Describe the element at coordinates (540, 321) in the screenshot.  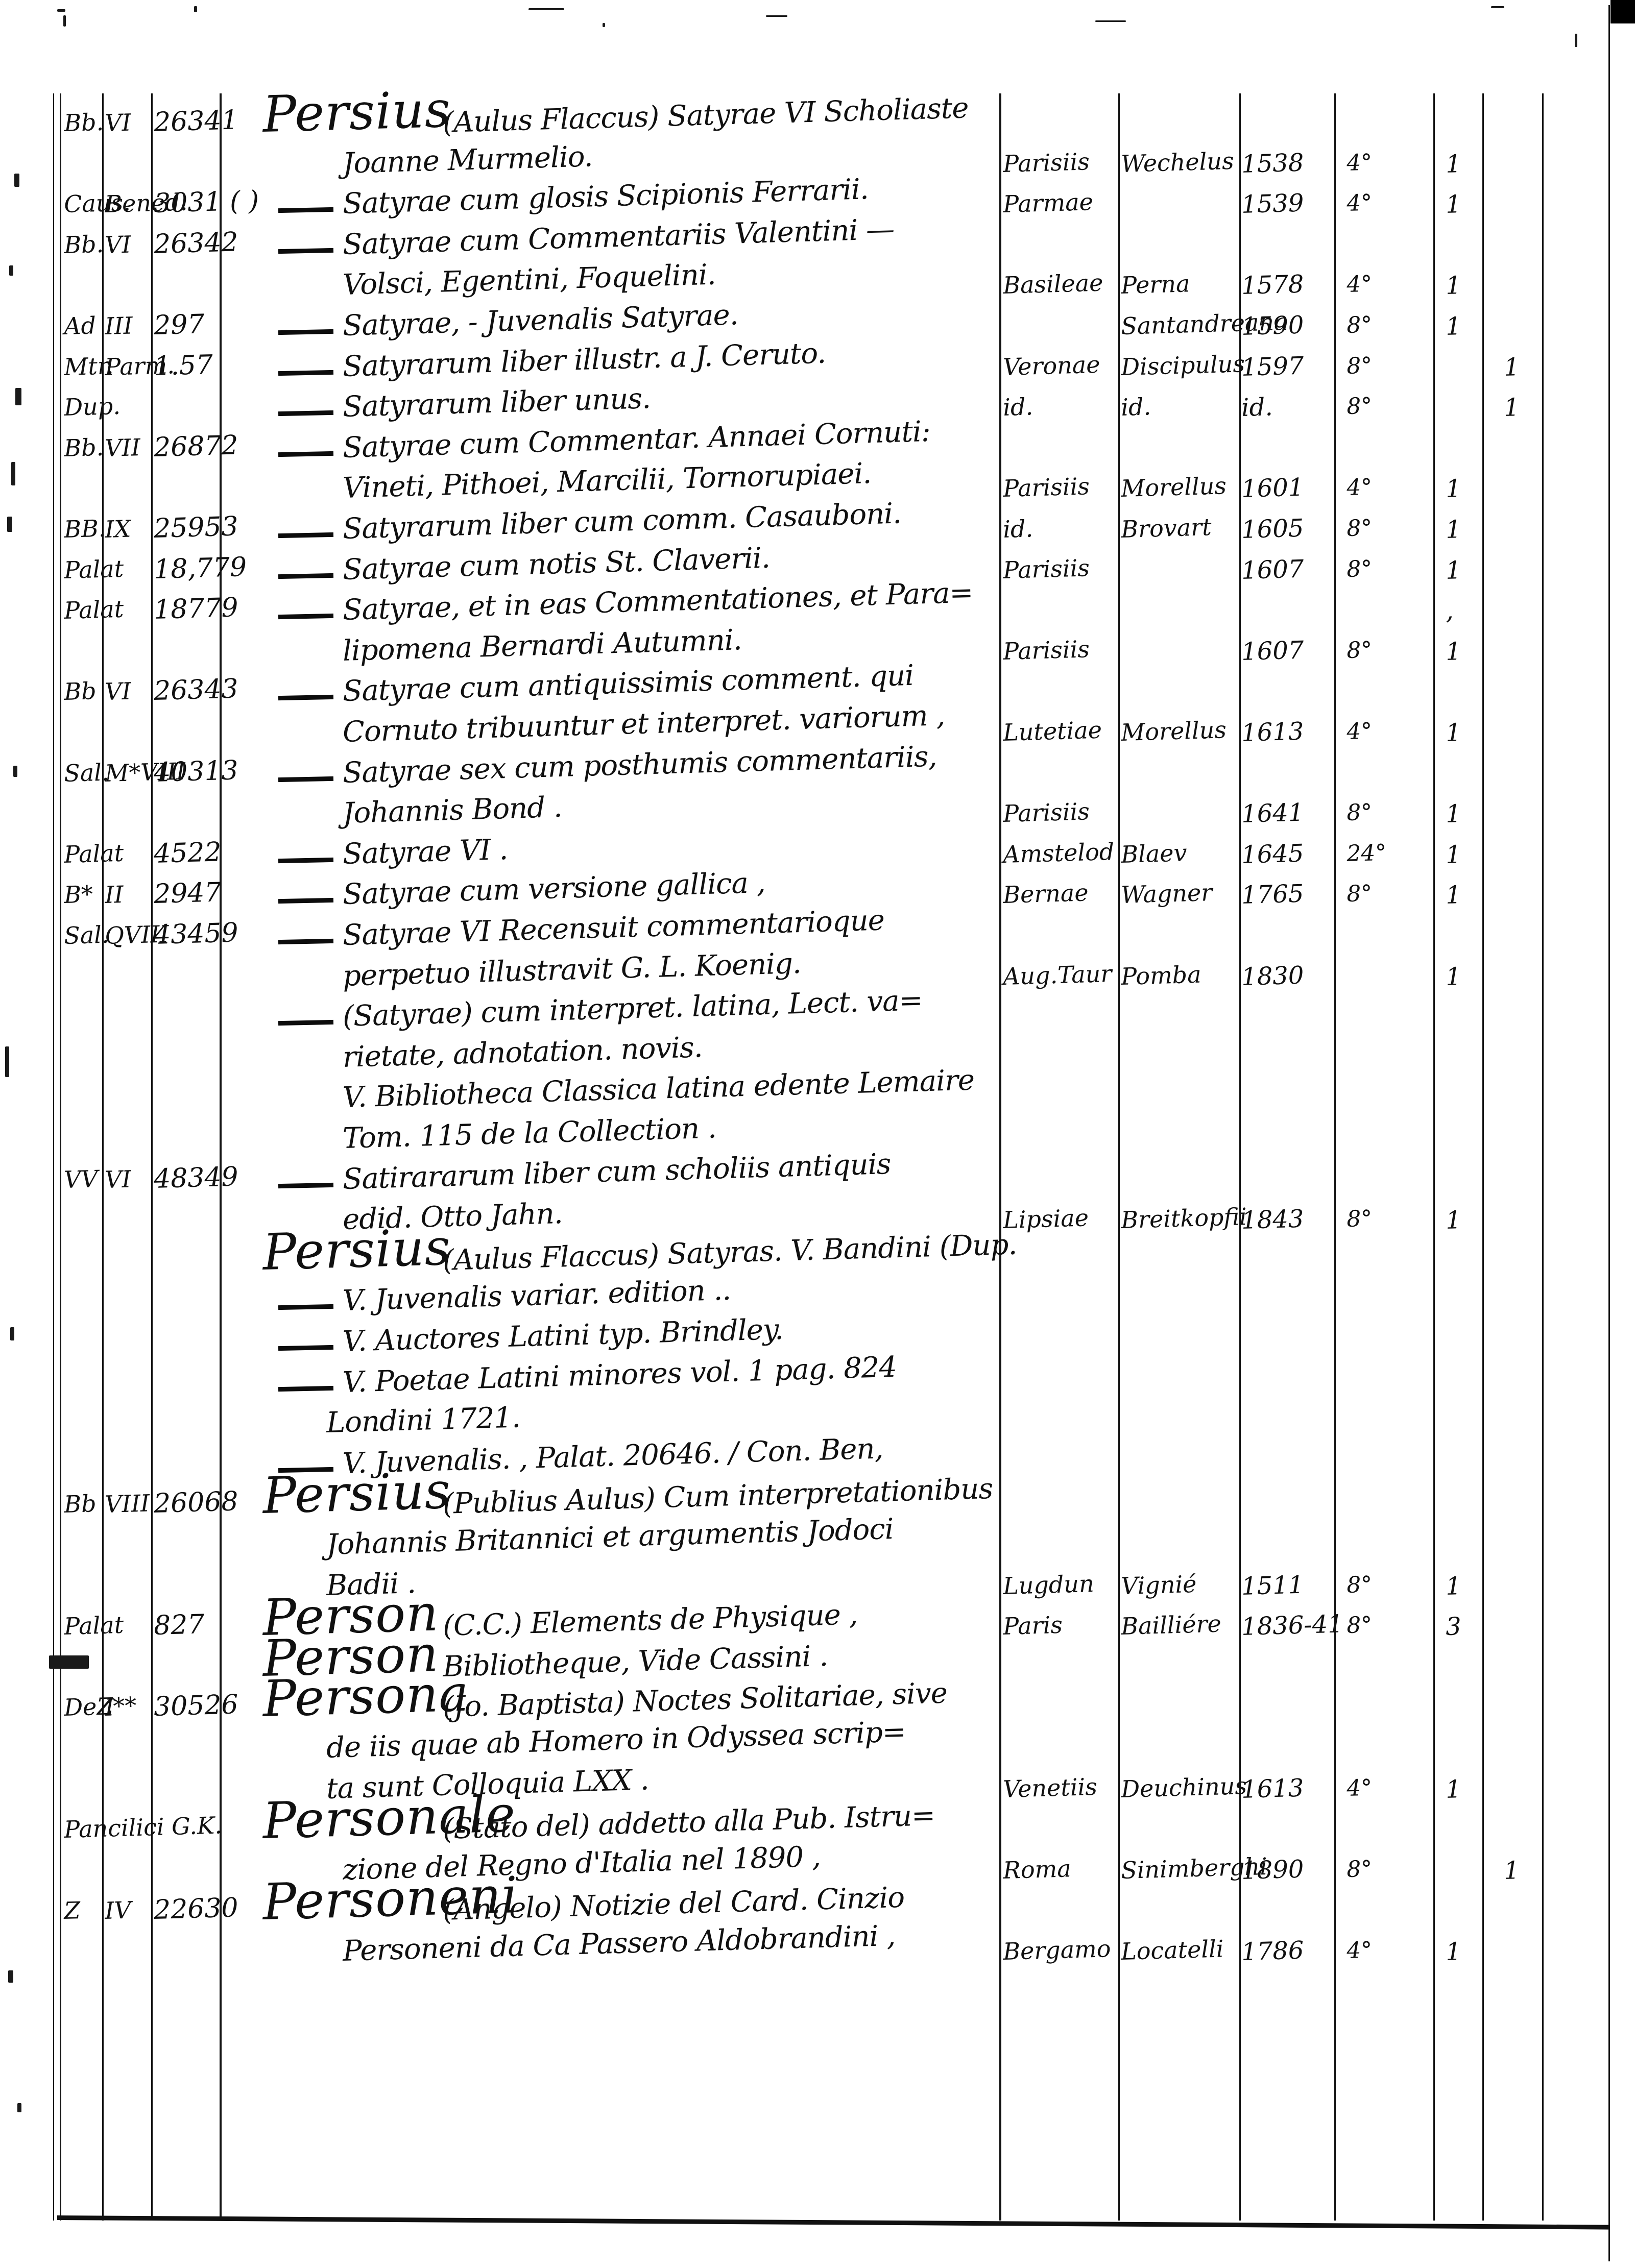
I see `title-line: Satyrae, - Juvenalis Satyrae.` at that location.